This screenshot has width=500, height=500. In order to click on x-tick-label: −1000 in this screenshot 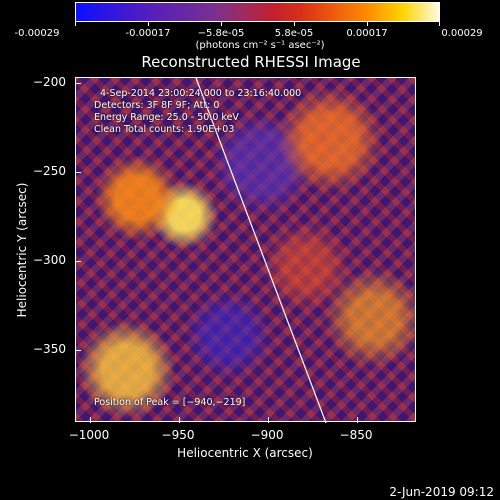, I will do `click(89, 435)`.